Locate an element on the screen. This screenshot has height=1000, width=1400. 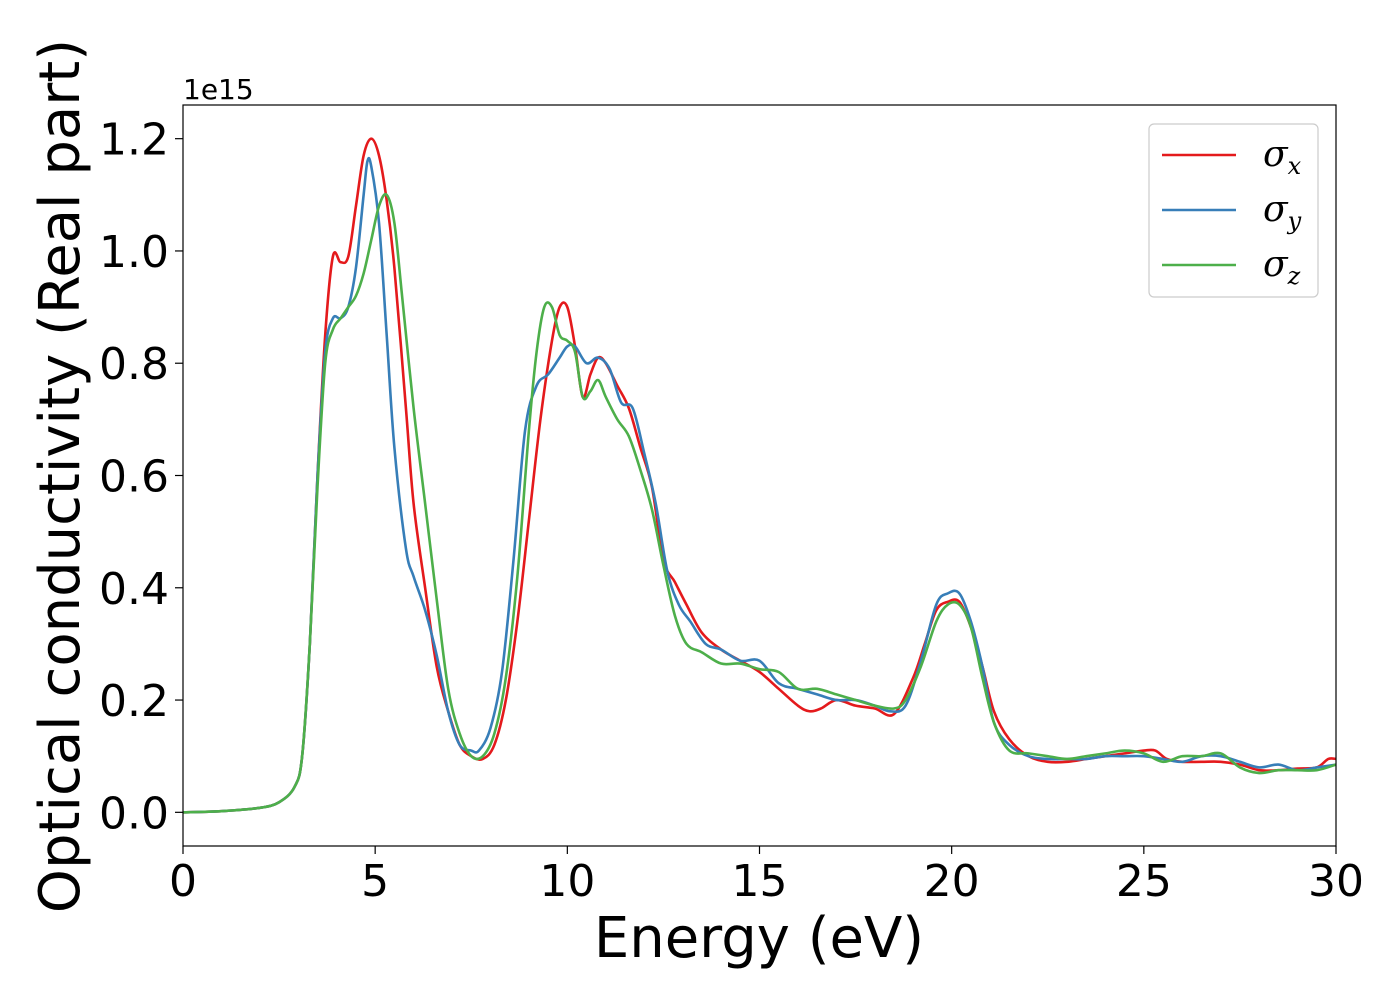
x-tick-label: 20 is located at coordinates (952, 881).